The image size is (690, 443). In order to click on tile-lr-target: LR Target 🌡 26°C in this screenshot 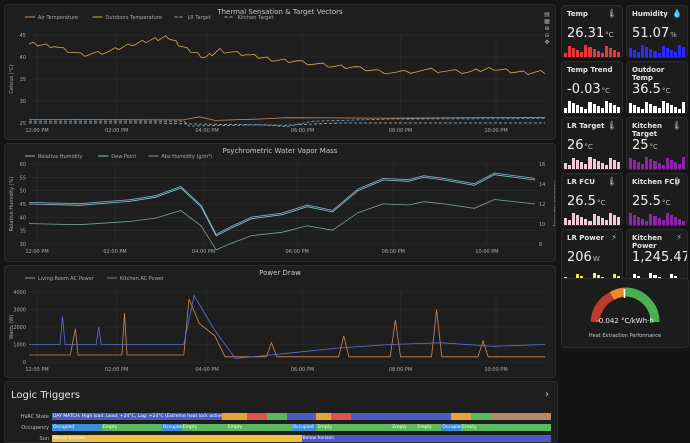, I will do `click(592, 143)`.